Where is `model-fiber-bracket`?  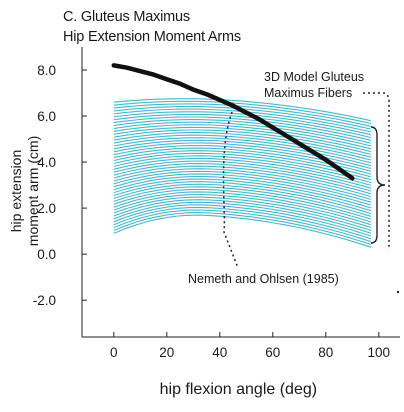 model-fiber-bracket is located at coordinates (378, 185).